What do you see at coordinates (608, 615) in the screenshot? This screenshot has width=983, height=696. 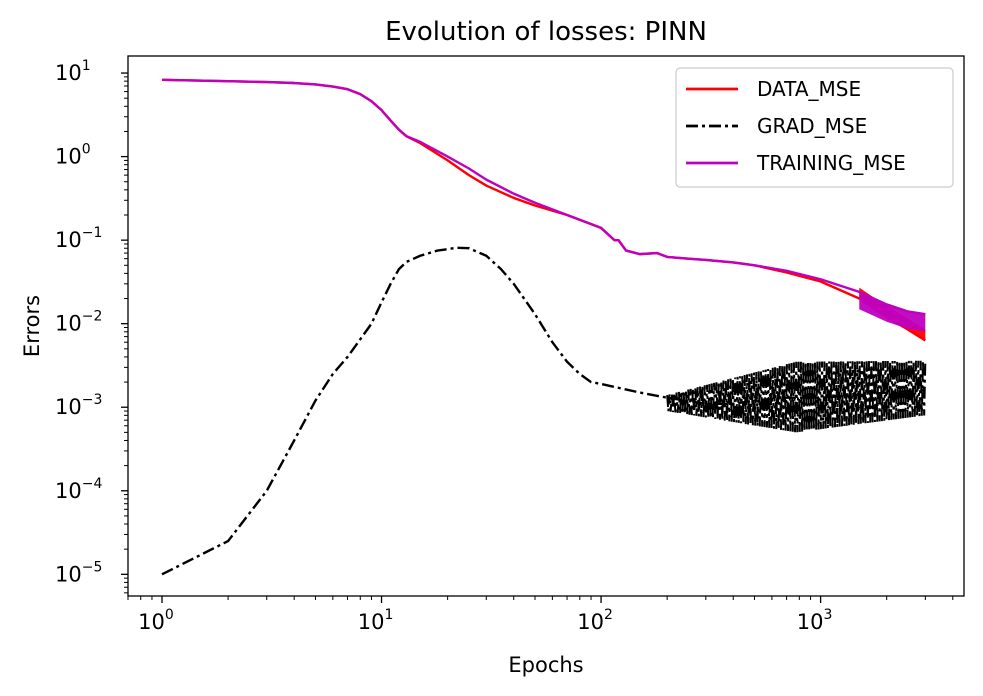 I see `x-tick-exponent: 2` at bounding box center [608, 615].